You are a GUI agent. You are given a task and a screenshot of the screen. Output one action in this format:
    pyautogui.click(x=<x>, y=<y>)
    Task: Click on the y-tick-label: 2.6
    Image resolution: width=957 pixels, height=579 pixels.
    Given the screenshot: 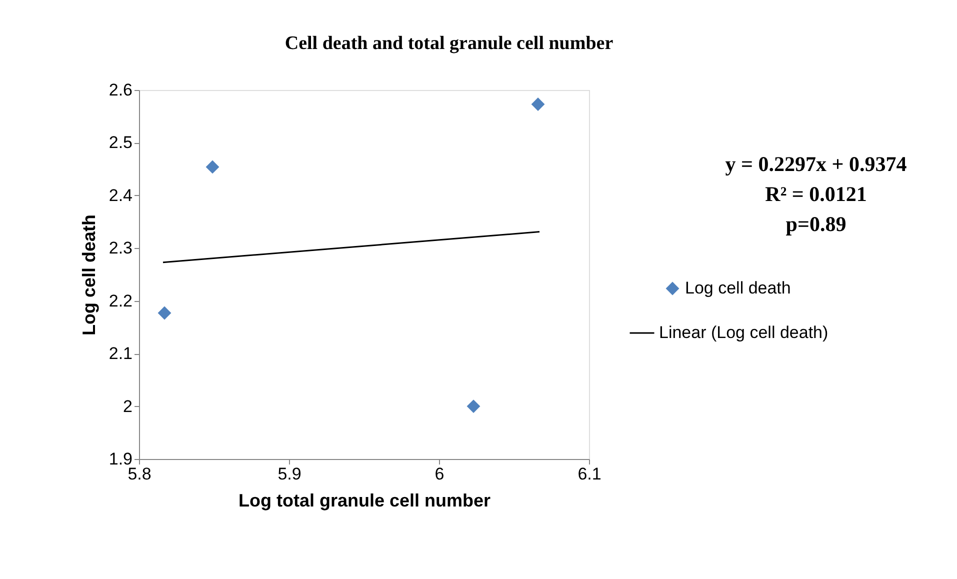 What is the action you would take?
    pyautogui.click(x=120, y=90)
    